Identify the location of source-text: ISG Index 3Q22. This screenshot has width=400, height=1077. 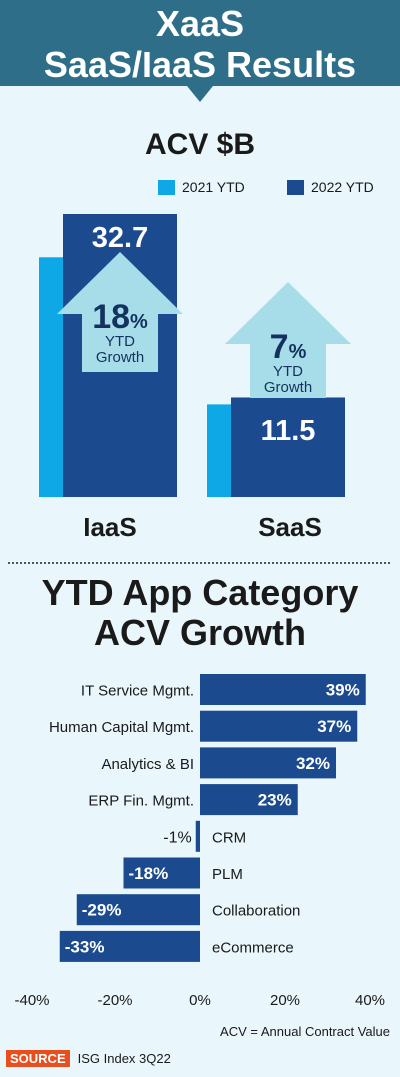
(124, 1058).